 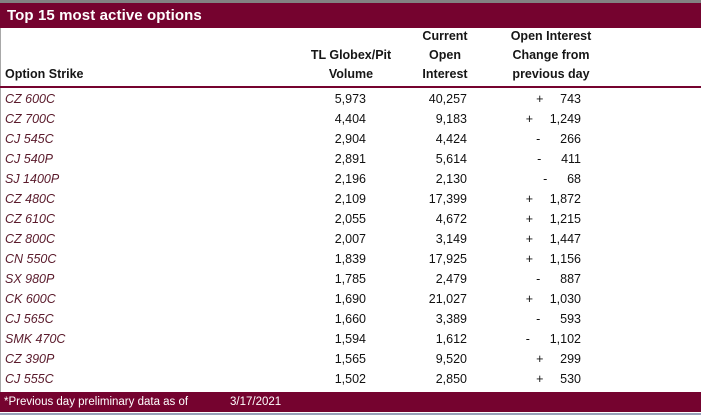 I want to click on oi-change-cell: +530, so click(x=537, y=379).